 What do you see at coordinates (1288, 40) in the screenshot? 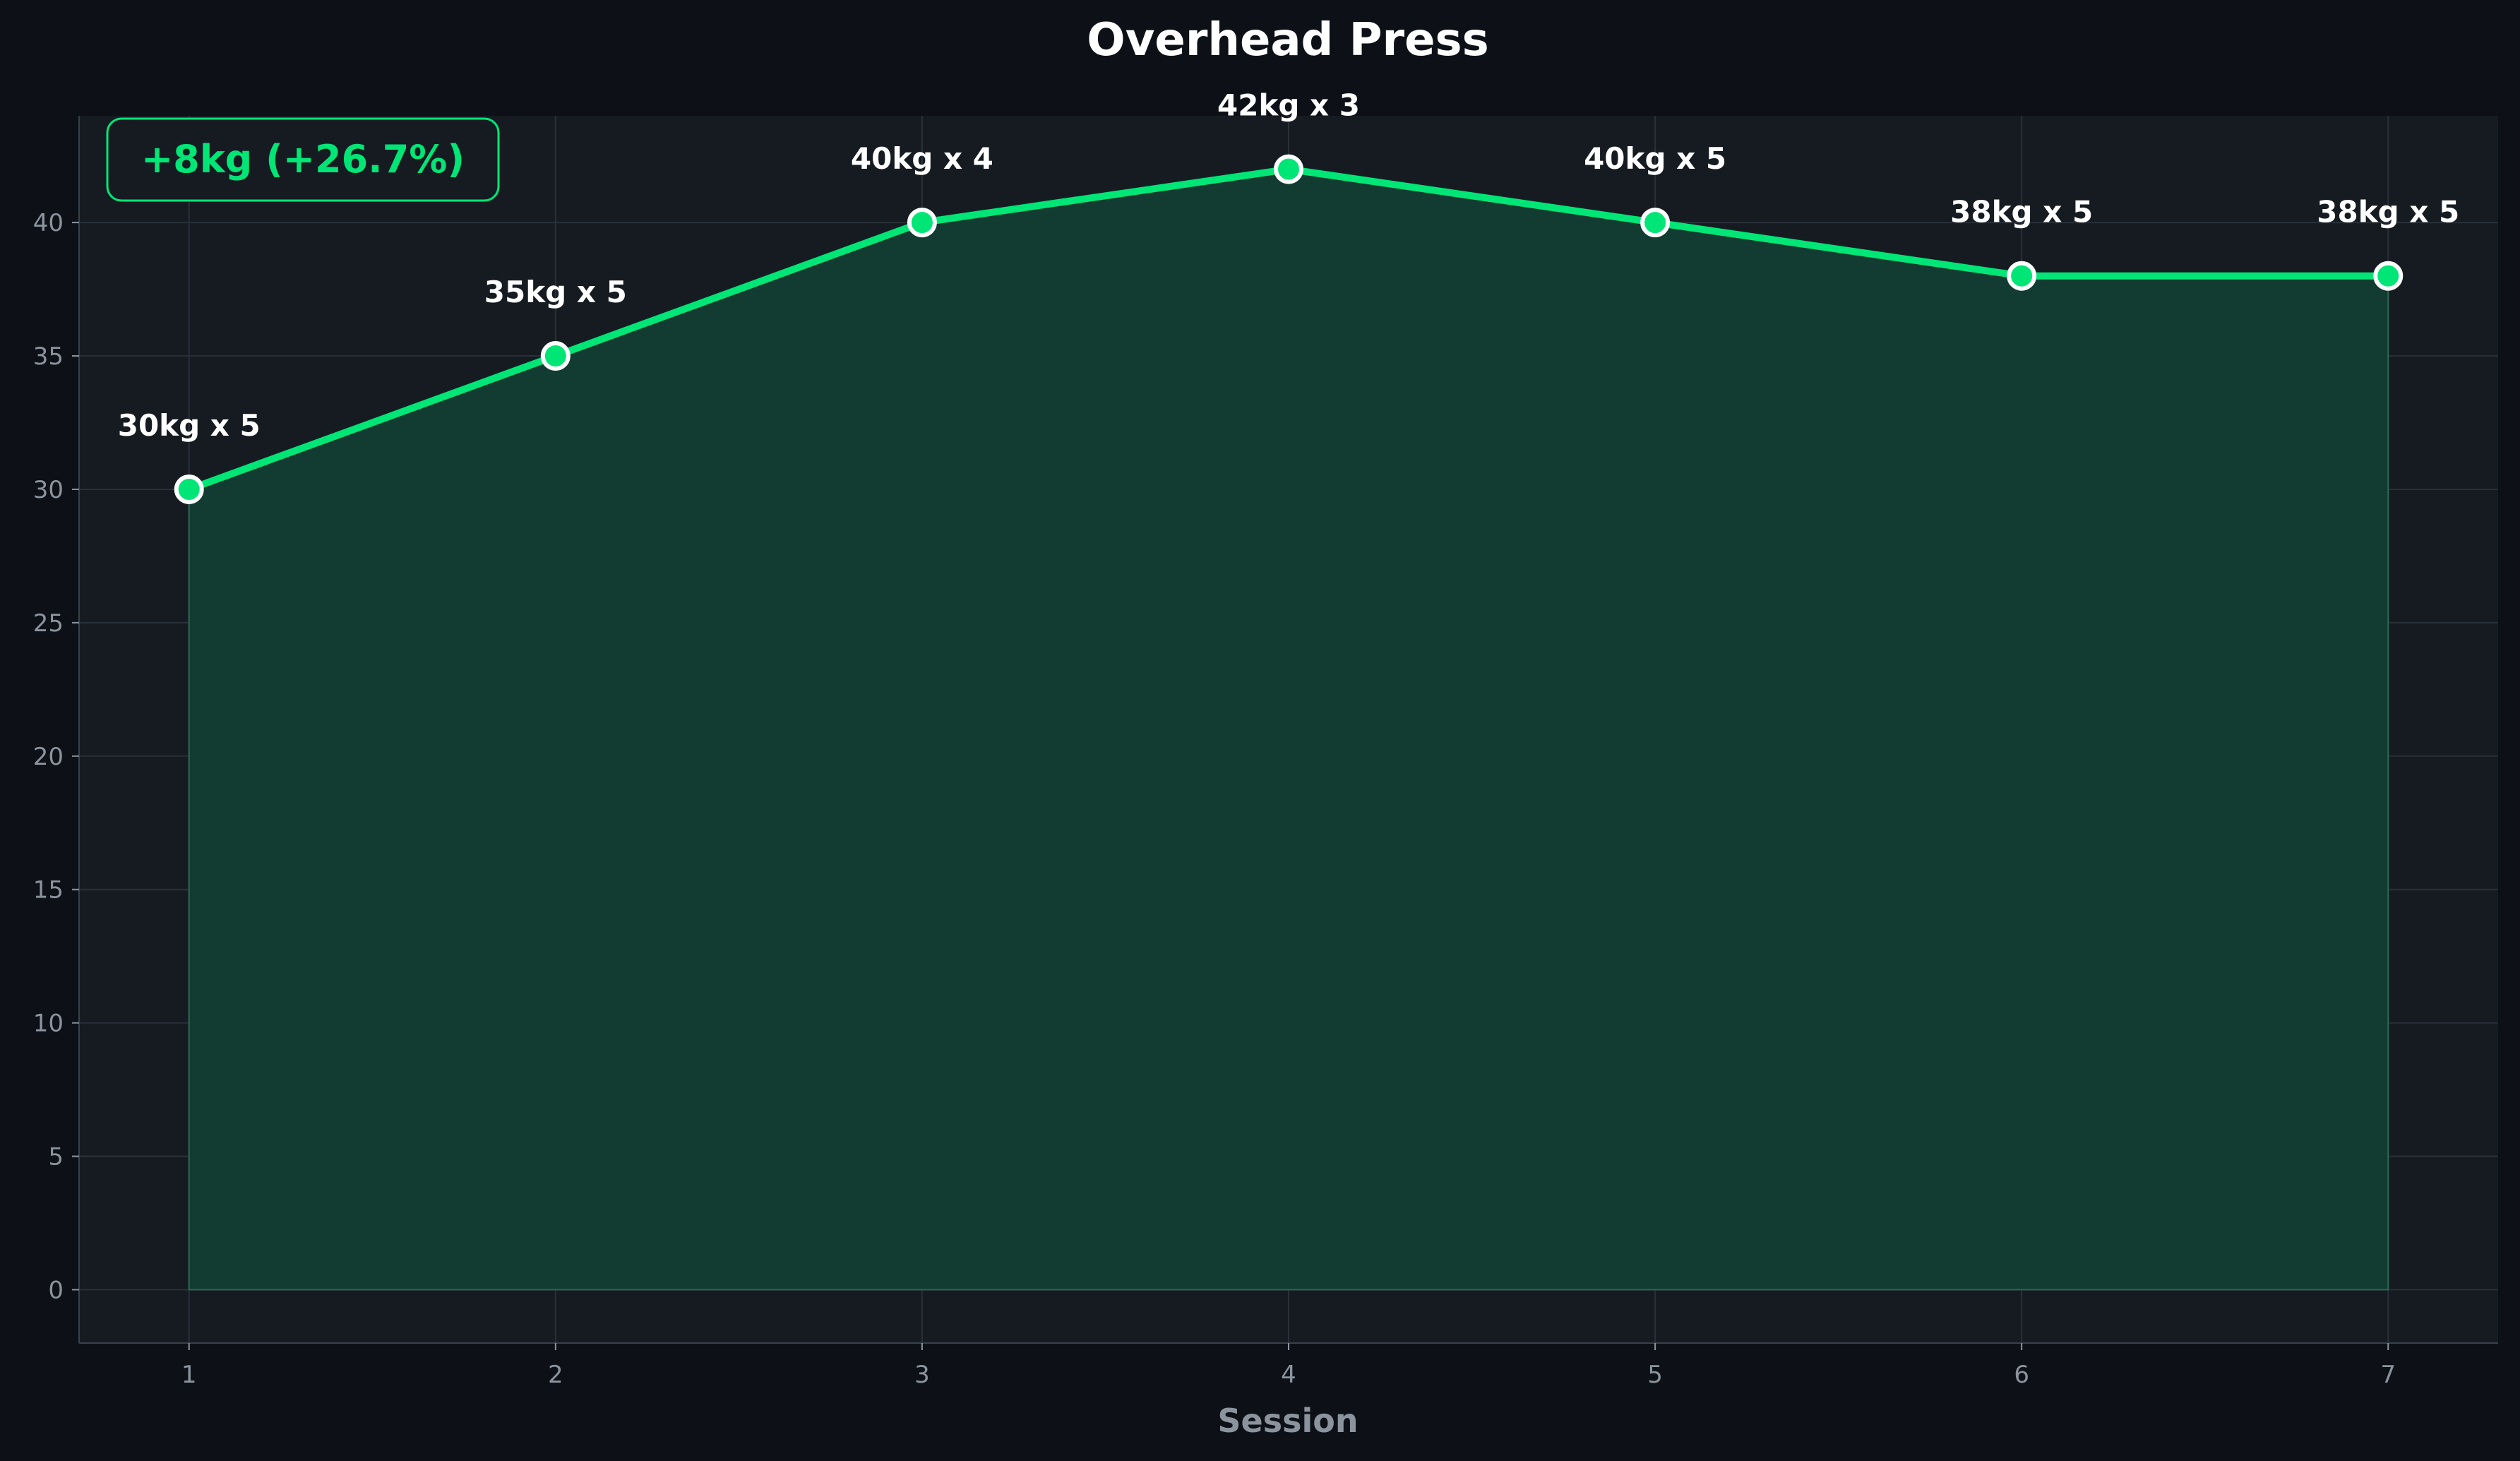
I see `chart-title: Overhead Press` at bounding box center [1288, 40].